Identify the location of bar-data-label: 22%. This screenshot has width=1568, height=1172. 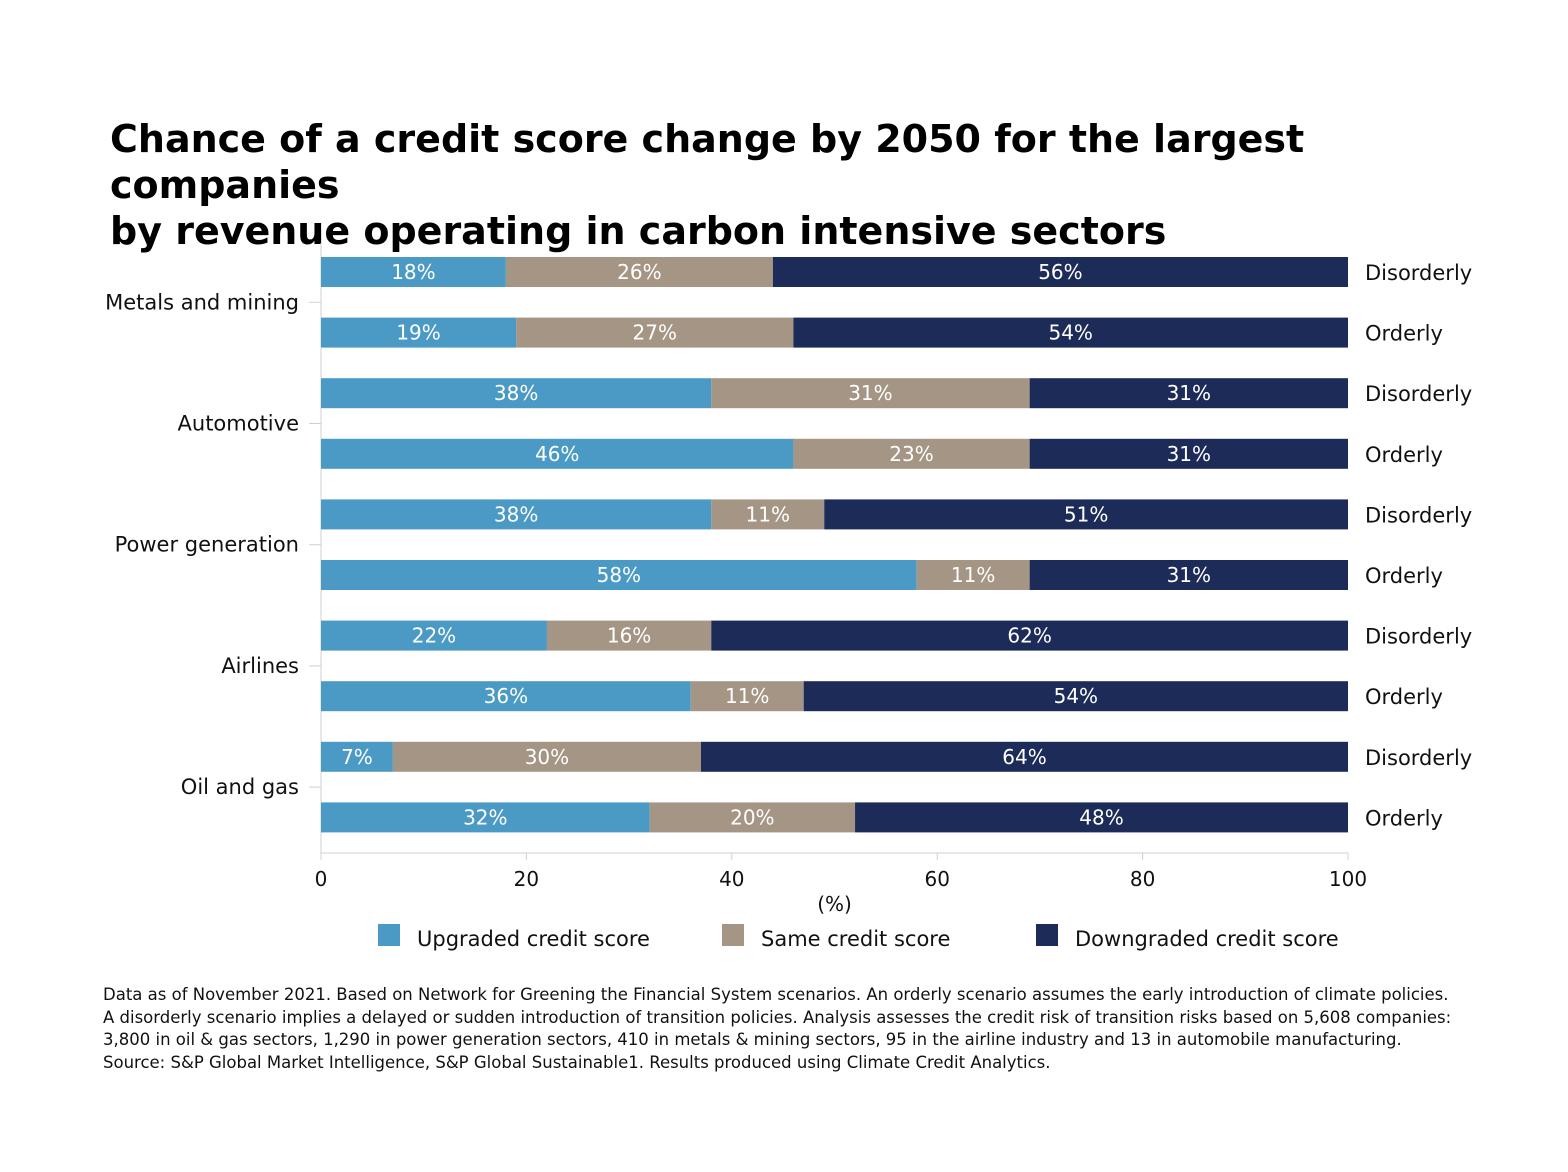
(434, 636).